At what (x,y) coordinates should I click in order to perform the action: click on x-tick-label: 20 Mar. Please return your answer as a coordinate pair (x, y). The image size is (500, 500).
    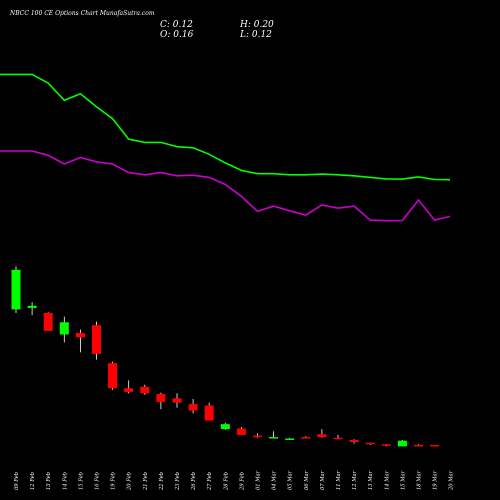
    Looking at the image, I should click on (452, 480).